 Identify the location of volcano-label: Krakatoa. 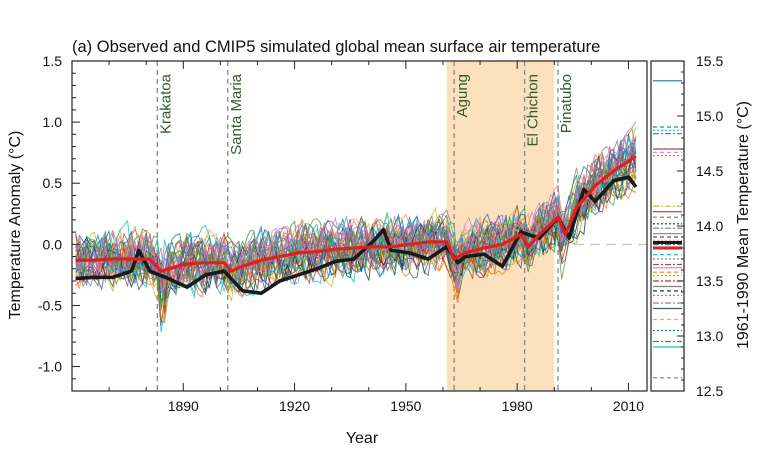
(165, 103).